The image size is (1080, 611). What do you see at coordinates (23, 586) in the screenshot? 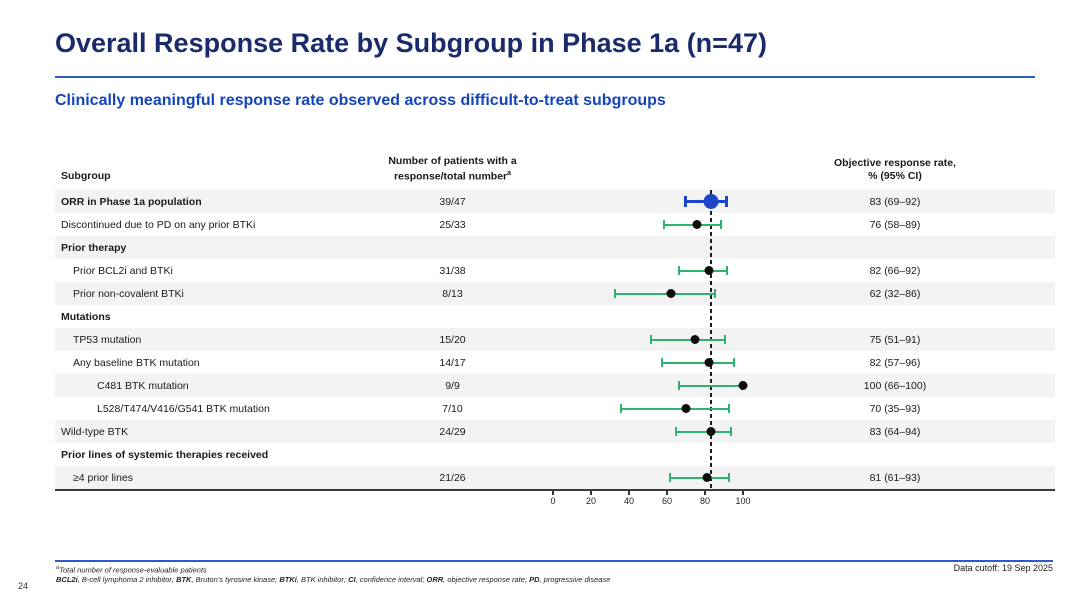
I see `page-number: 24` at bounding box center [23, 586].